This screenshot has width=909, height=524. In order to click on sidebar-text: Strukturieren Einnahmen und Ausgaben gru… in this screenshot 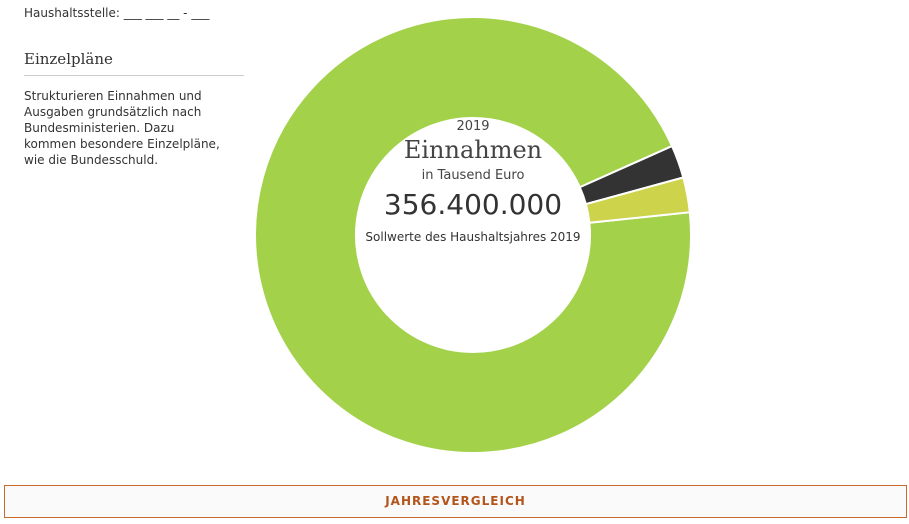, I will do `click(122, 128)`.